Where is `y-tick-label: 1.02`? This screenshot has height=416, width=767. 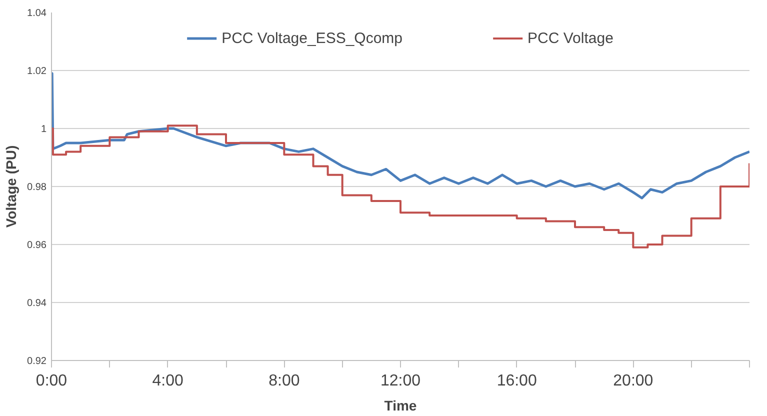 y-tick-label: 1.02 is located at coordinates (37, 71).